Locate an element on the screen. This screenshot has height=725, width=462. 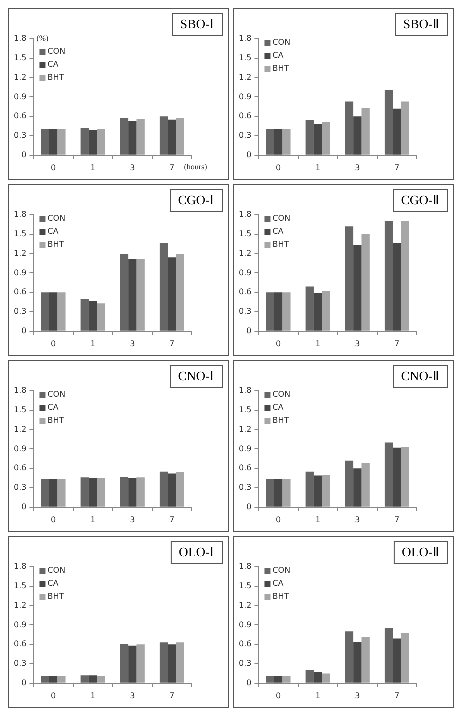
y-axis-title: (%) is located at coordinates (43, 39).